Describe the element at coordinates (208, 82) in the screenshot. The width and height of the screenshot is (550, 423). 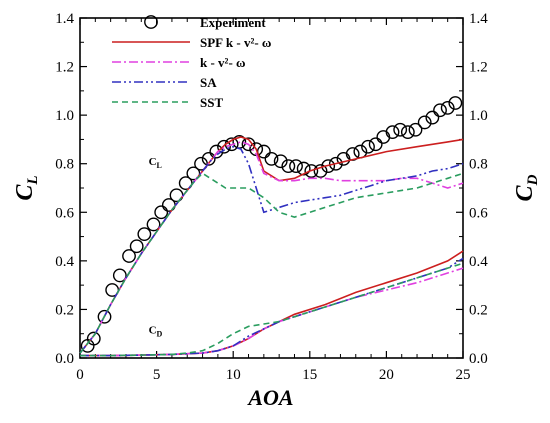
I see `legend-label: SA` at that location.